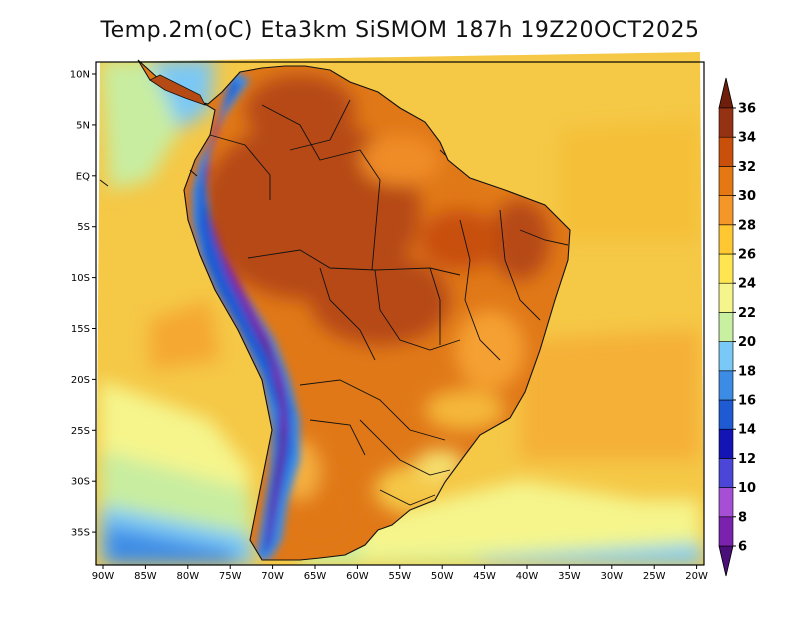 The height and width of the screenshot is (618, 800). What do you see at coordinates (527, 576) in the screenshot?
I see `x-tick-label: 40W` at bounding box center [527, 576].